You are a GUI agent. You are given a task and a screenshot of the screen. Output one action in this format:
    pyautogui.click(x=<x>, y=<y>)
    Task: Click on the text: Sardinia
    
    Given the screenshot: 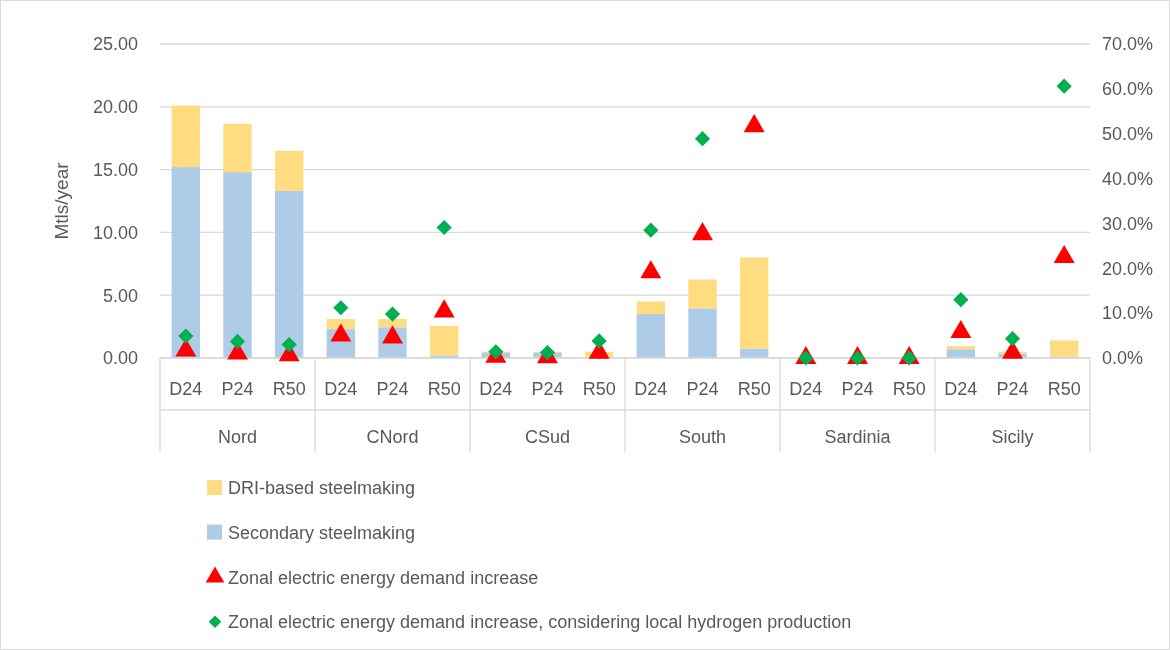 What is the action you would take?
    pyautogui.click(x=858, y=437)
    